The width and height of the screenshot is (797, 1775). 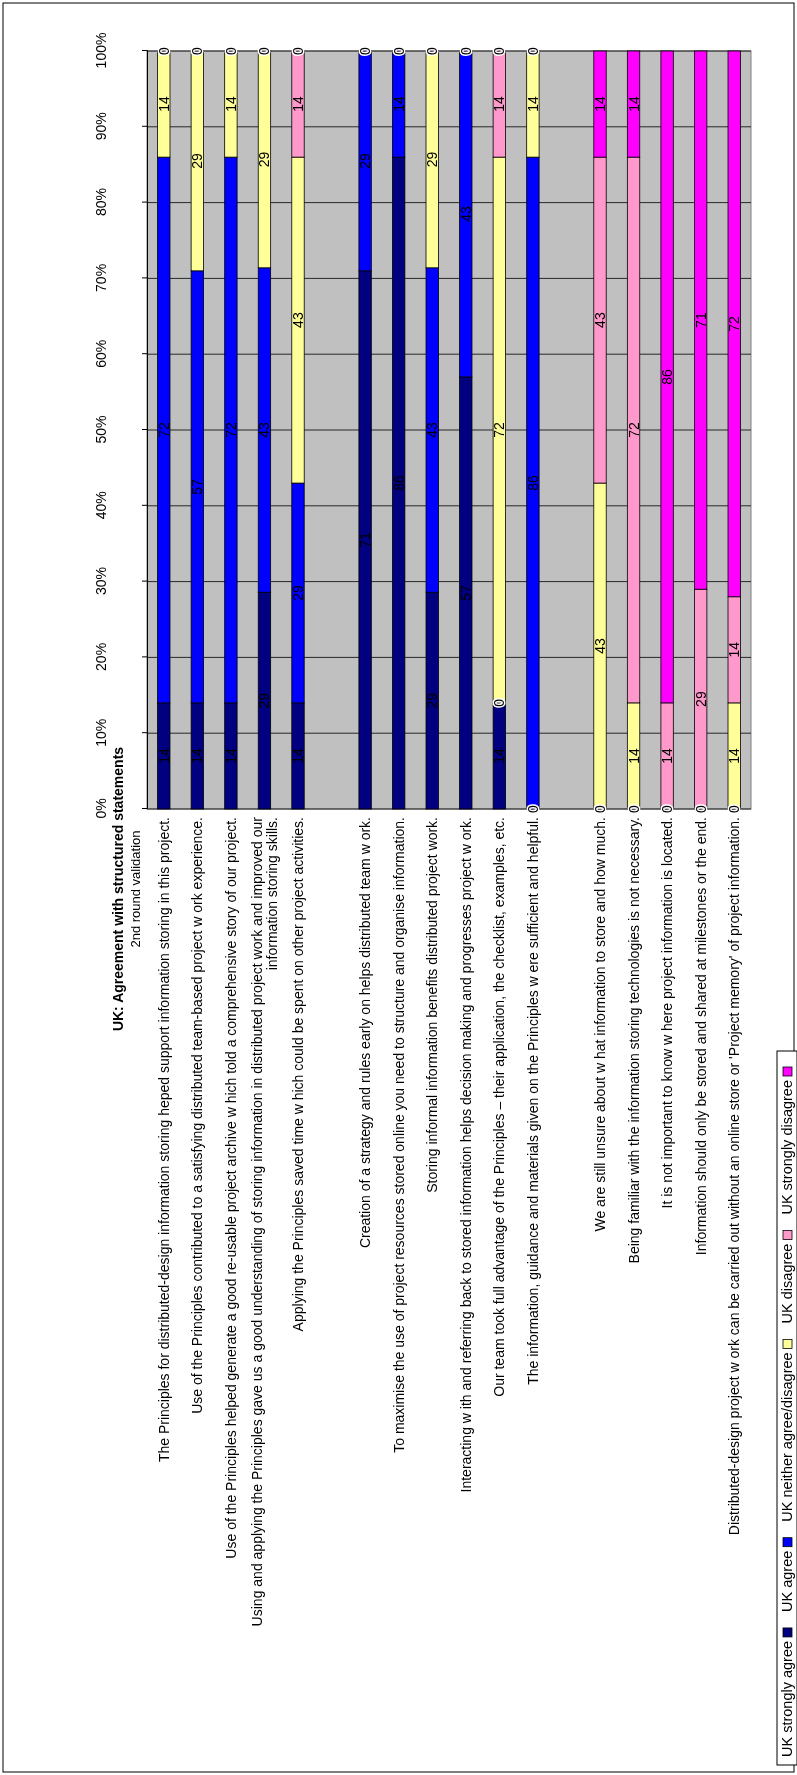 I want to click on y-tick-label: 80%, so click(x=101, y=202).